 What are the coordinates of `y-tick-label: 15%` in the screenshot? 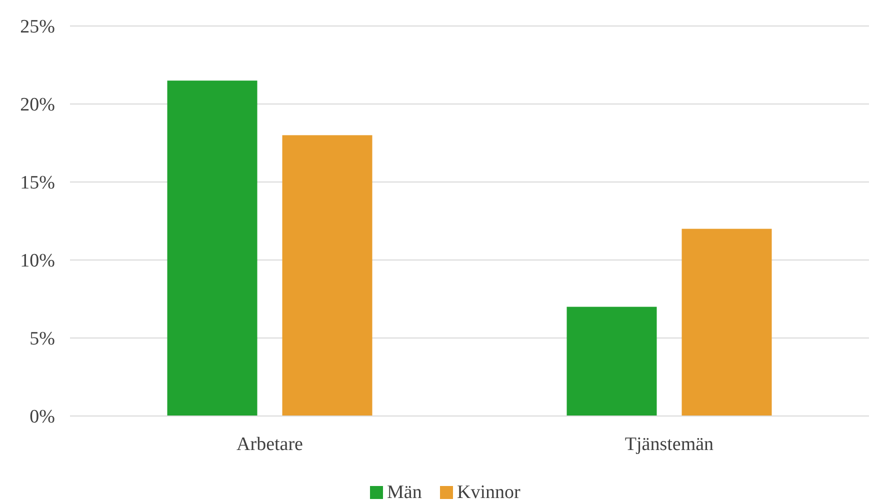 It's located at (38, 183).